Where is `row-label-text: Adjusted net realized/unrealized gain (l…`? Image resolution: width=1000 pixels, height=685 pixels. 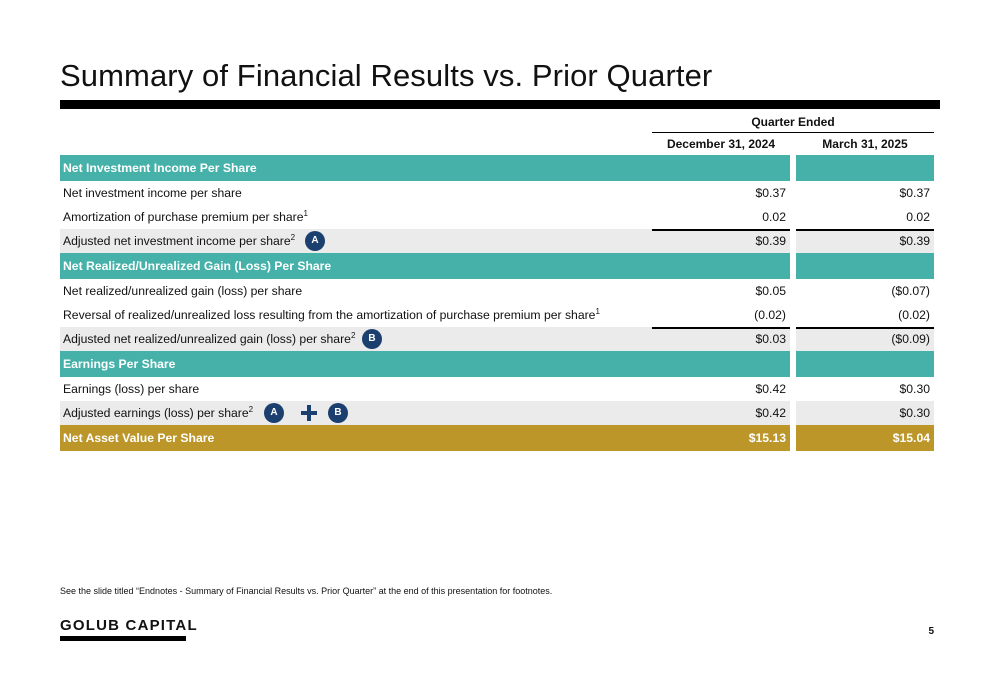 row-label-text: Adjusted net realized/unrealized gain (l… is located at coordinates (207, 339).